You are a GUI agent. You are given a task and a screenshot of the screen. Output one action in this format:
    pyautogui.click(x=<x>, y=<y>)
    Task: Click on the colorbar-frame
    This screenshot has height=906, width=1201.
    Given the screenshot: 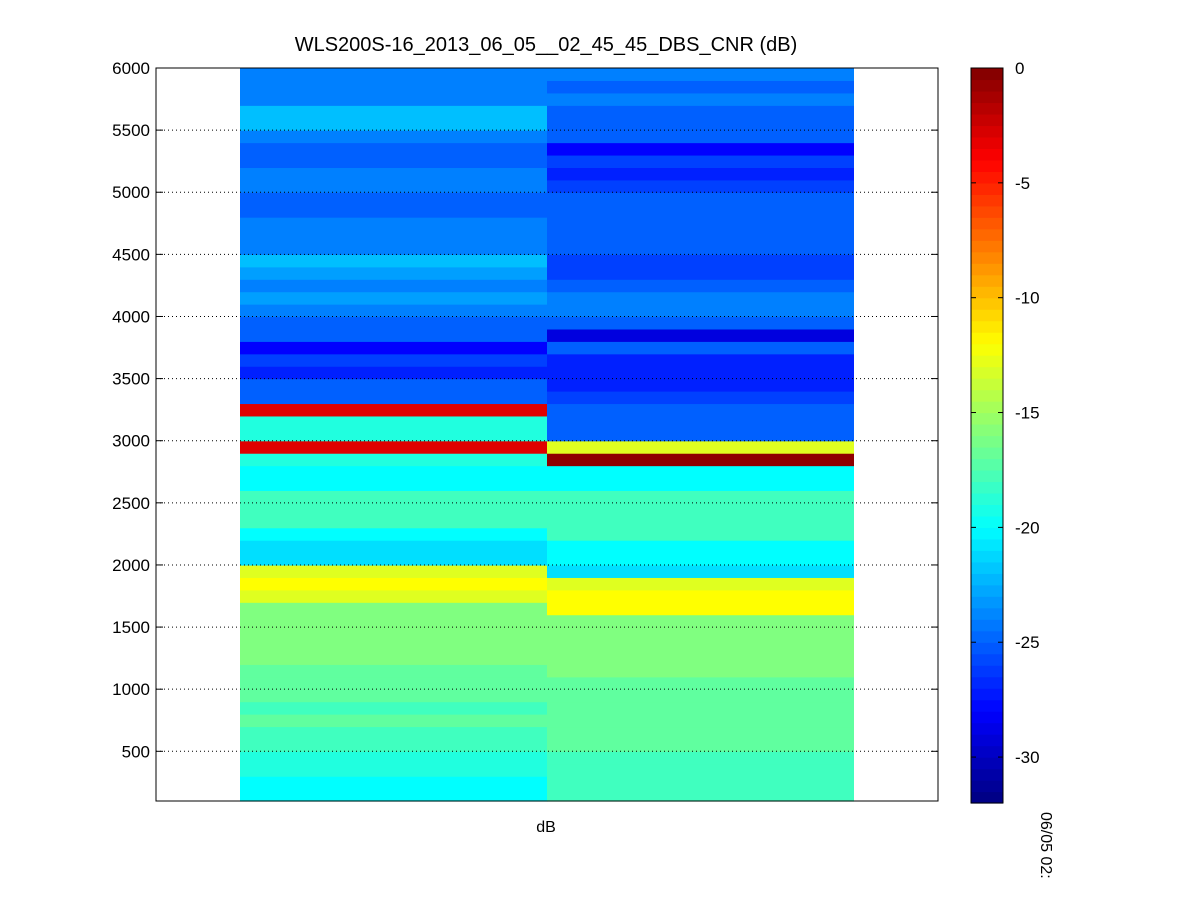 What is the action you would take?
    pyautogui.click(x=987, y=435)
    